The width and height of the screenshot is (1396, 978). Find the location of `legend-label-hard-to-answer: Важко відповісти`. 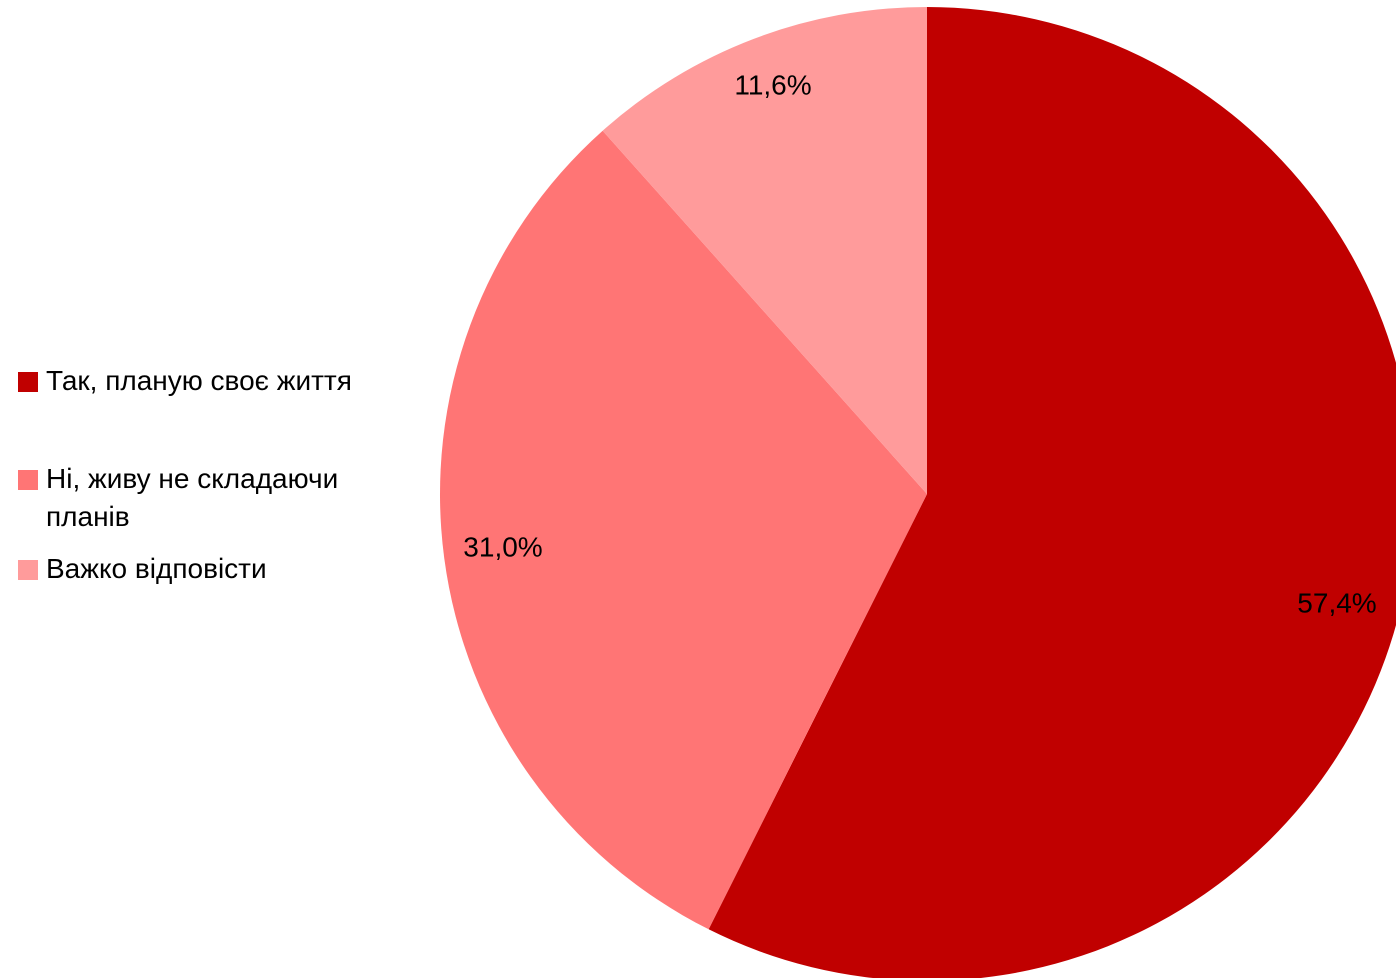

legend-label-hard-to-answer: Важко відповісти is located at coordinates (156, 568).